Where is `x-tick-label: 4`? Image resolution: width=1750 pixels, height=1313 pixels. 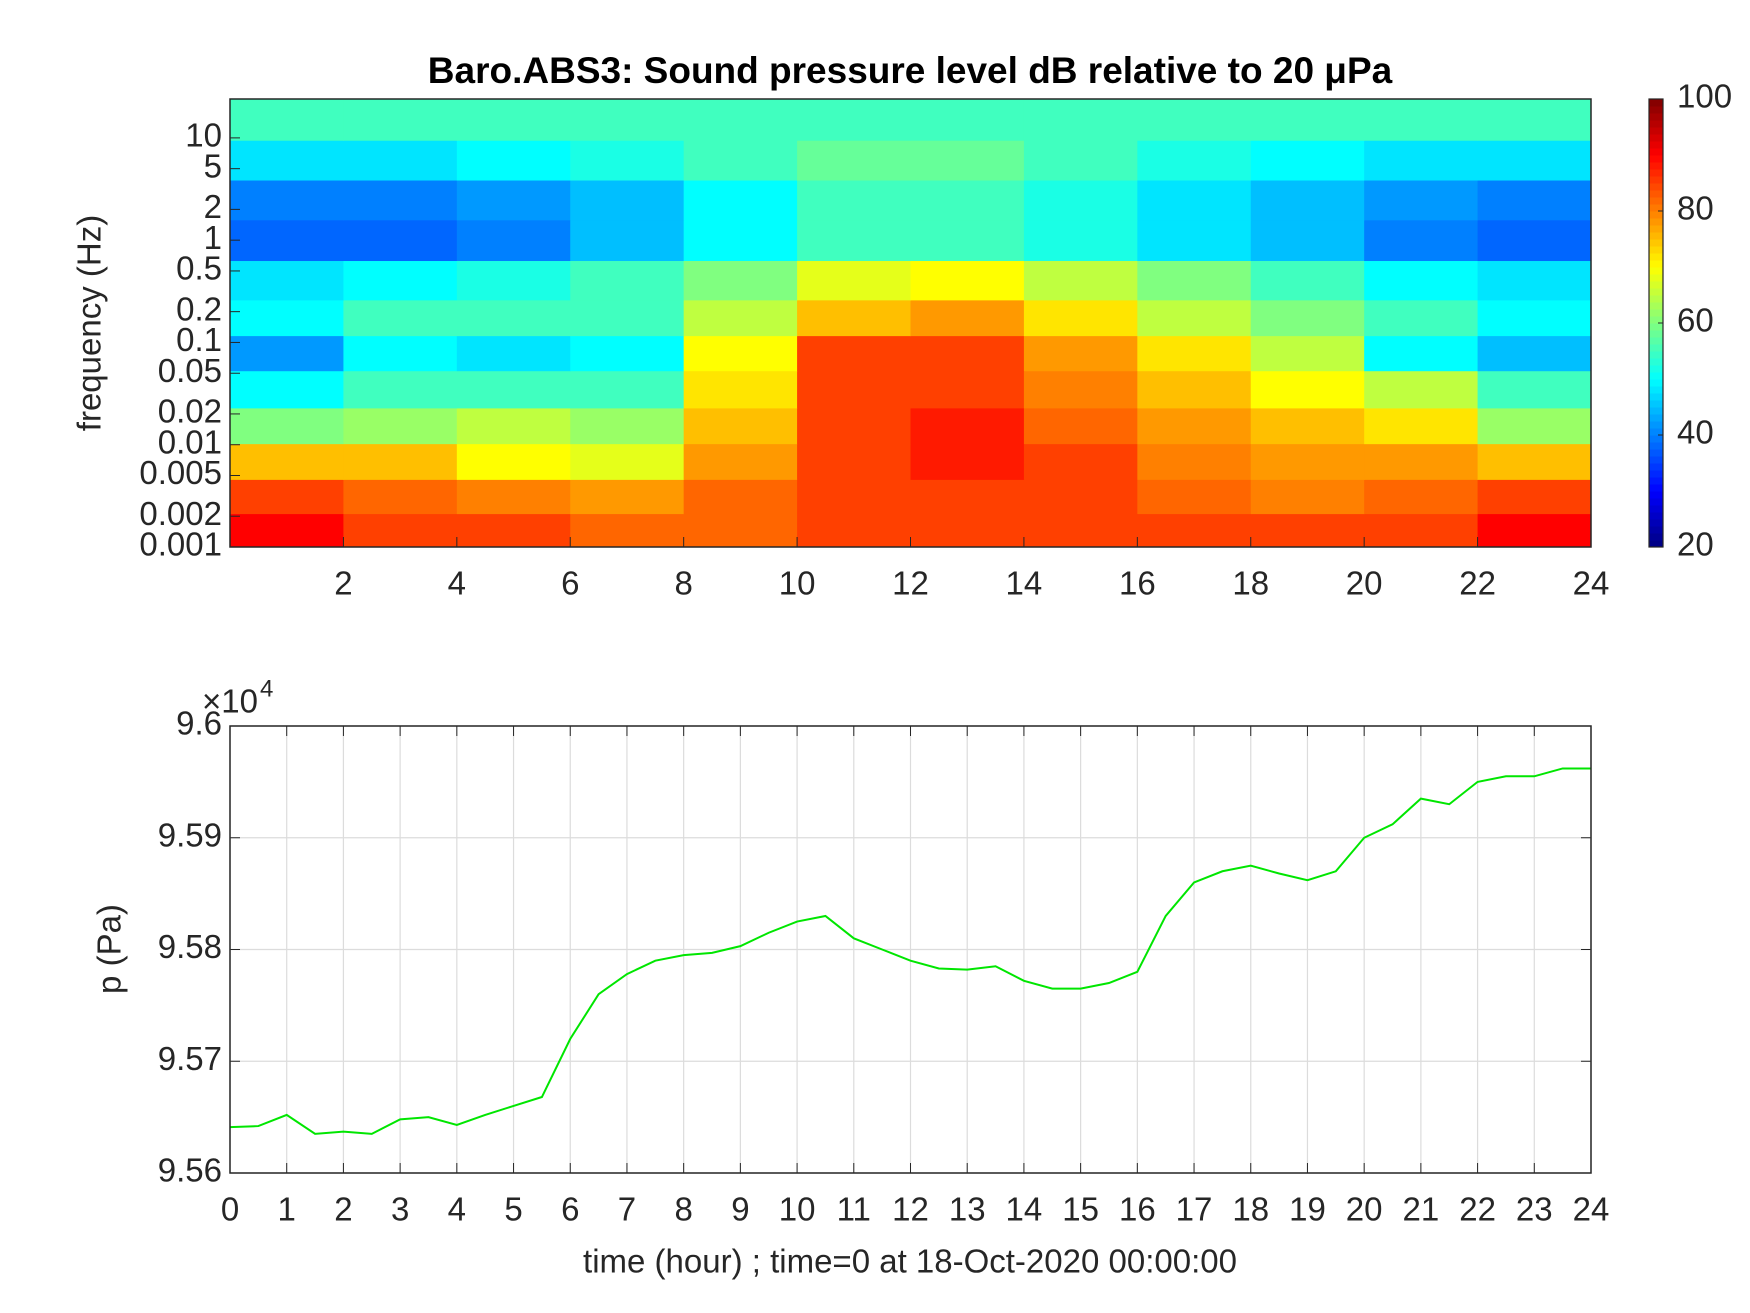
x-tick-label: 4 is located at coordinates (457, 583).